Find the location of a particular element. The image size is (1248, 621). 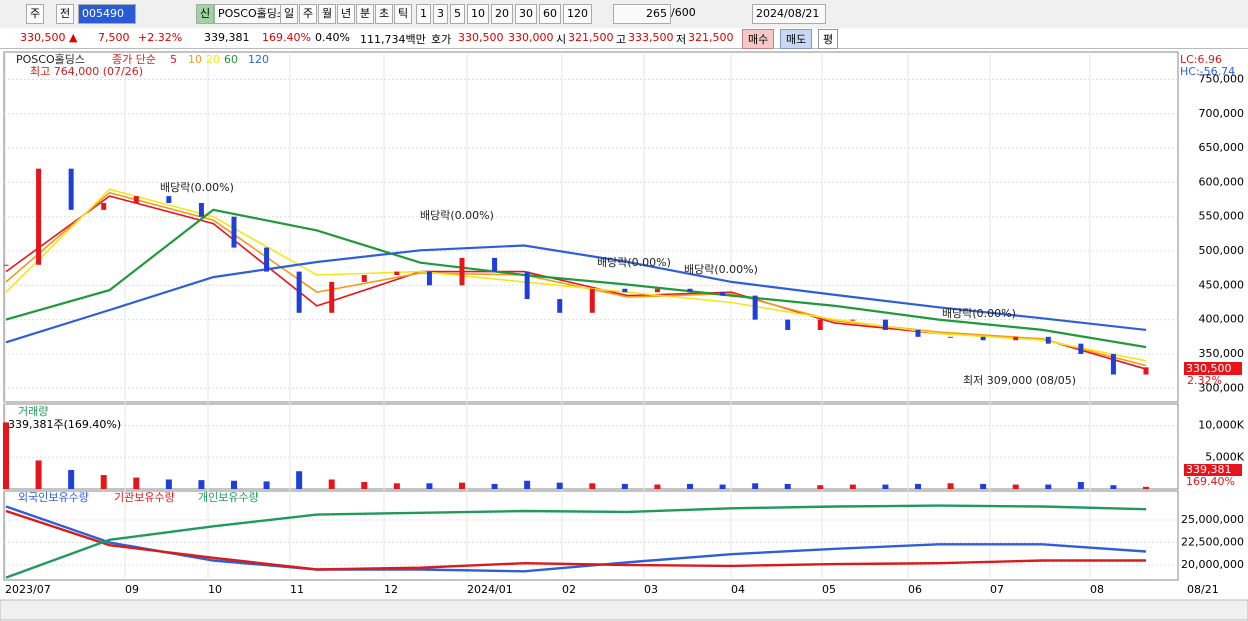

x-tick-label: 08 is located at coordinates (1097, 589).